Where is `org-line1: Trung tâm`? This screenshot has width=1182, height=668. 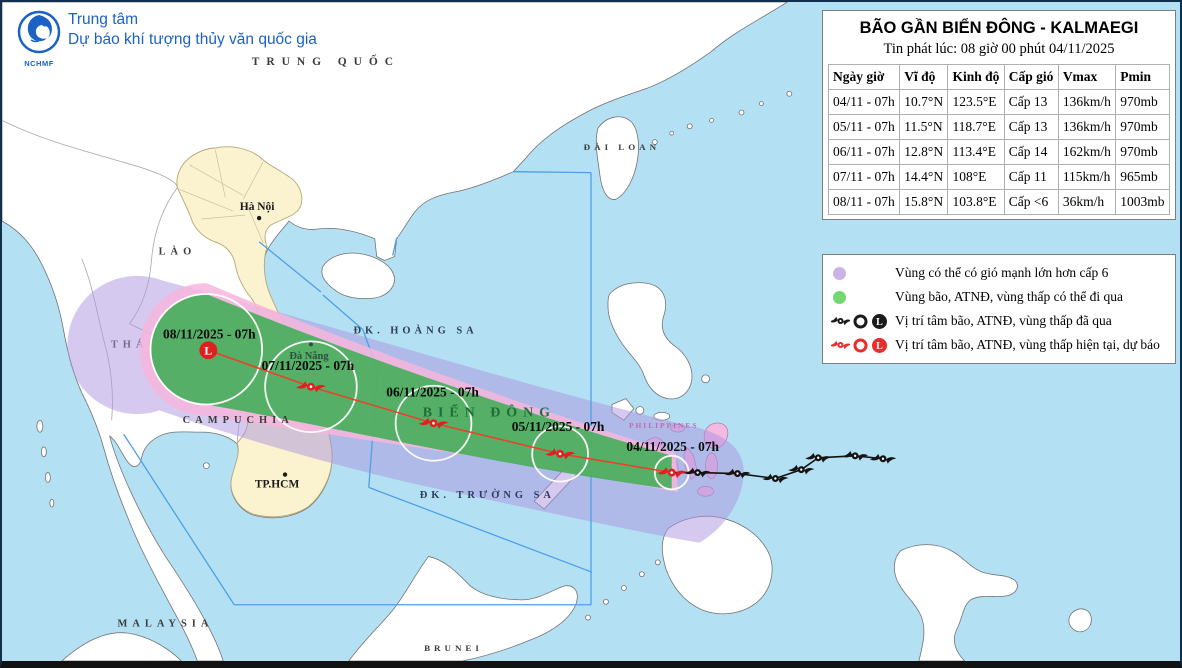
org-line1: Trung tâm is located at coordinates (103, 19).